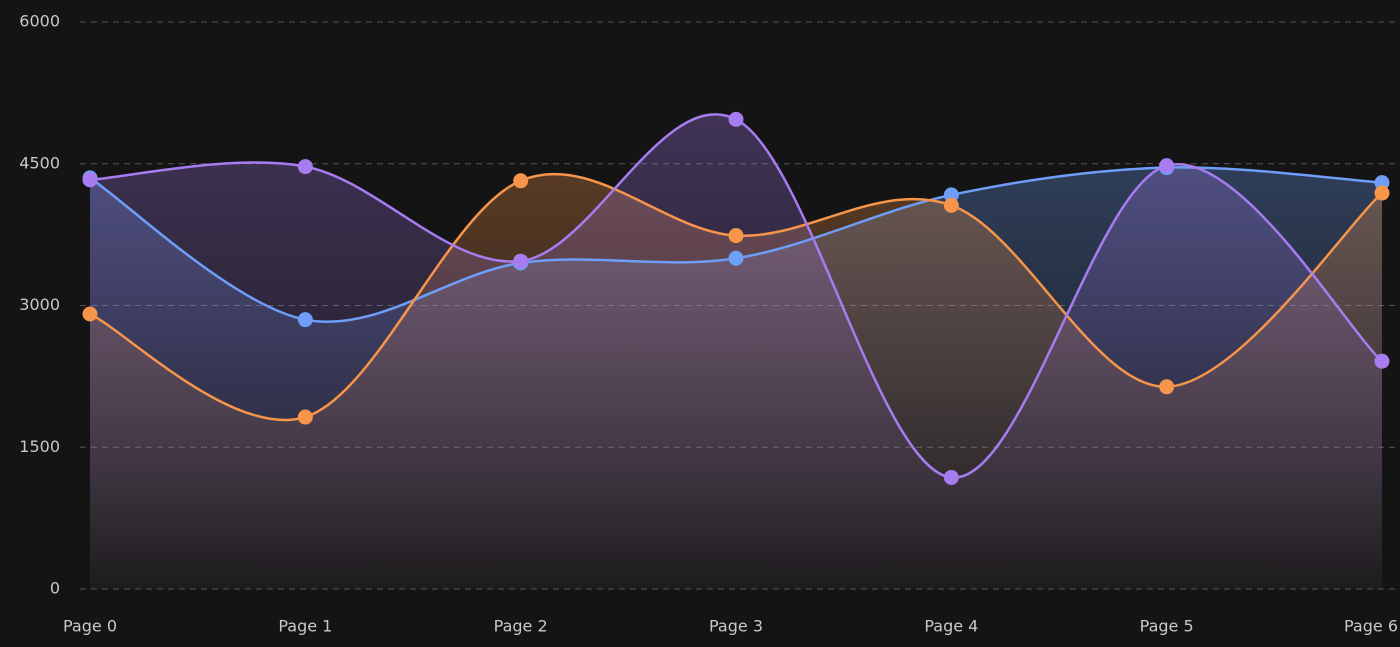  Describe the element at coordinates (39, 304) in the screenshot. I see `y-tick-label: 3000` at that location.